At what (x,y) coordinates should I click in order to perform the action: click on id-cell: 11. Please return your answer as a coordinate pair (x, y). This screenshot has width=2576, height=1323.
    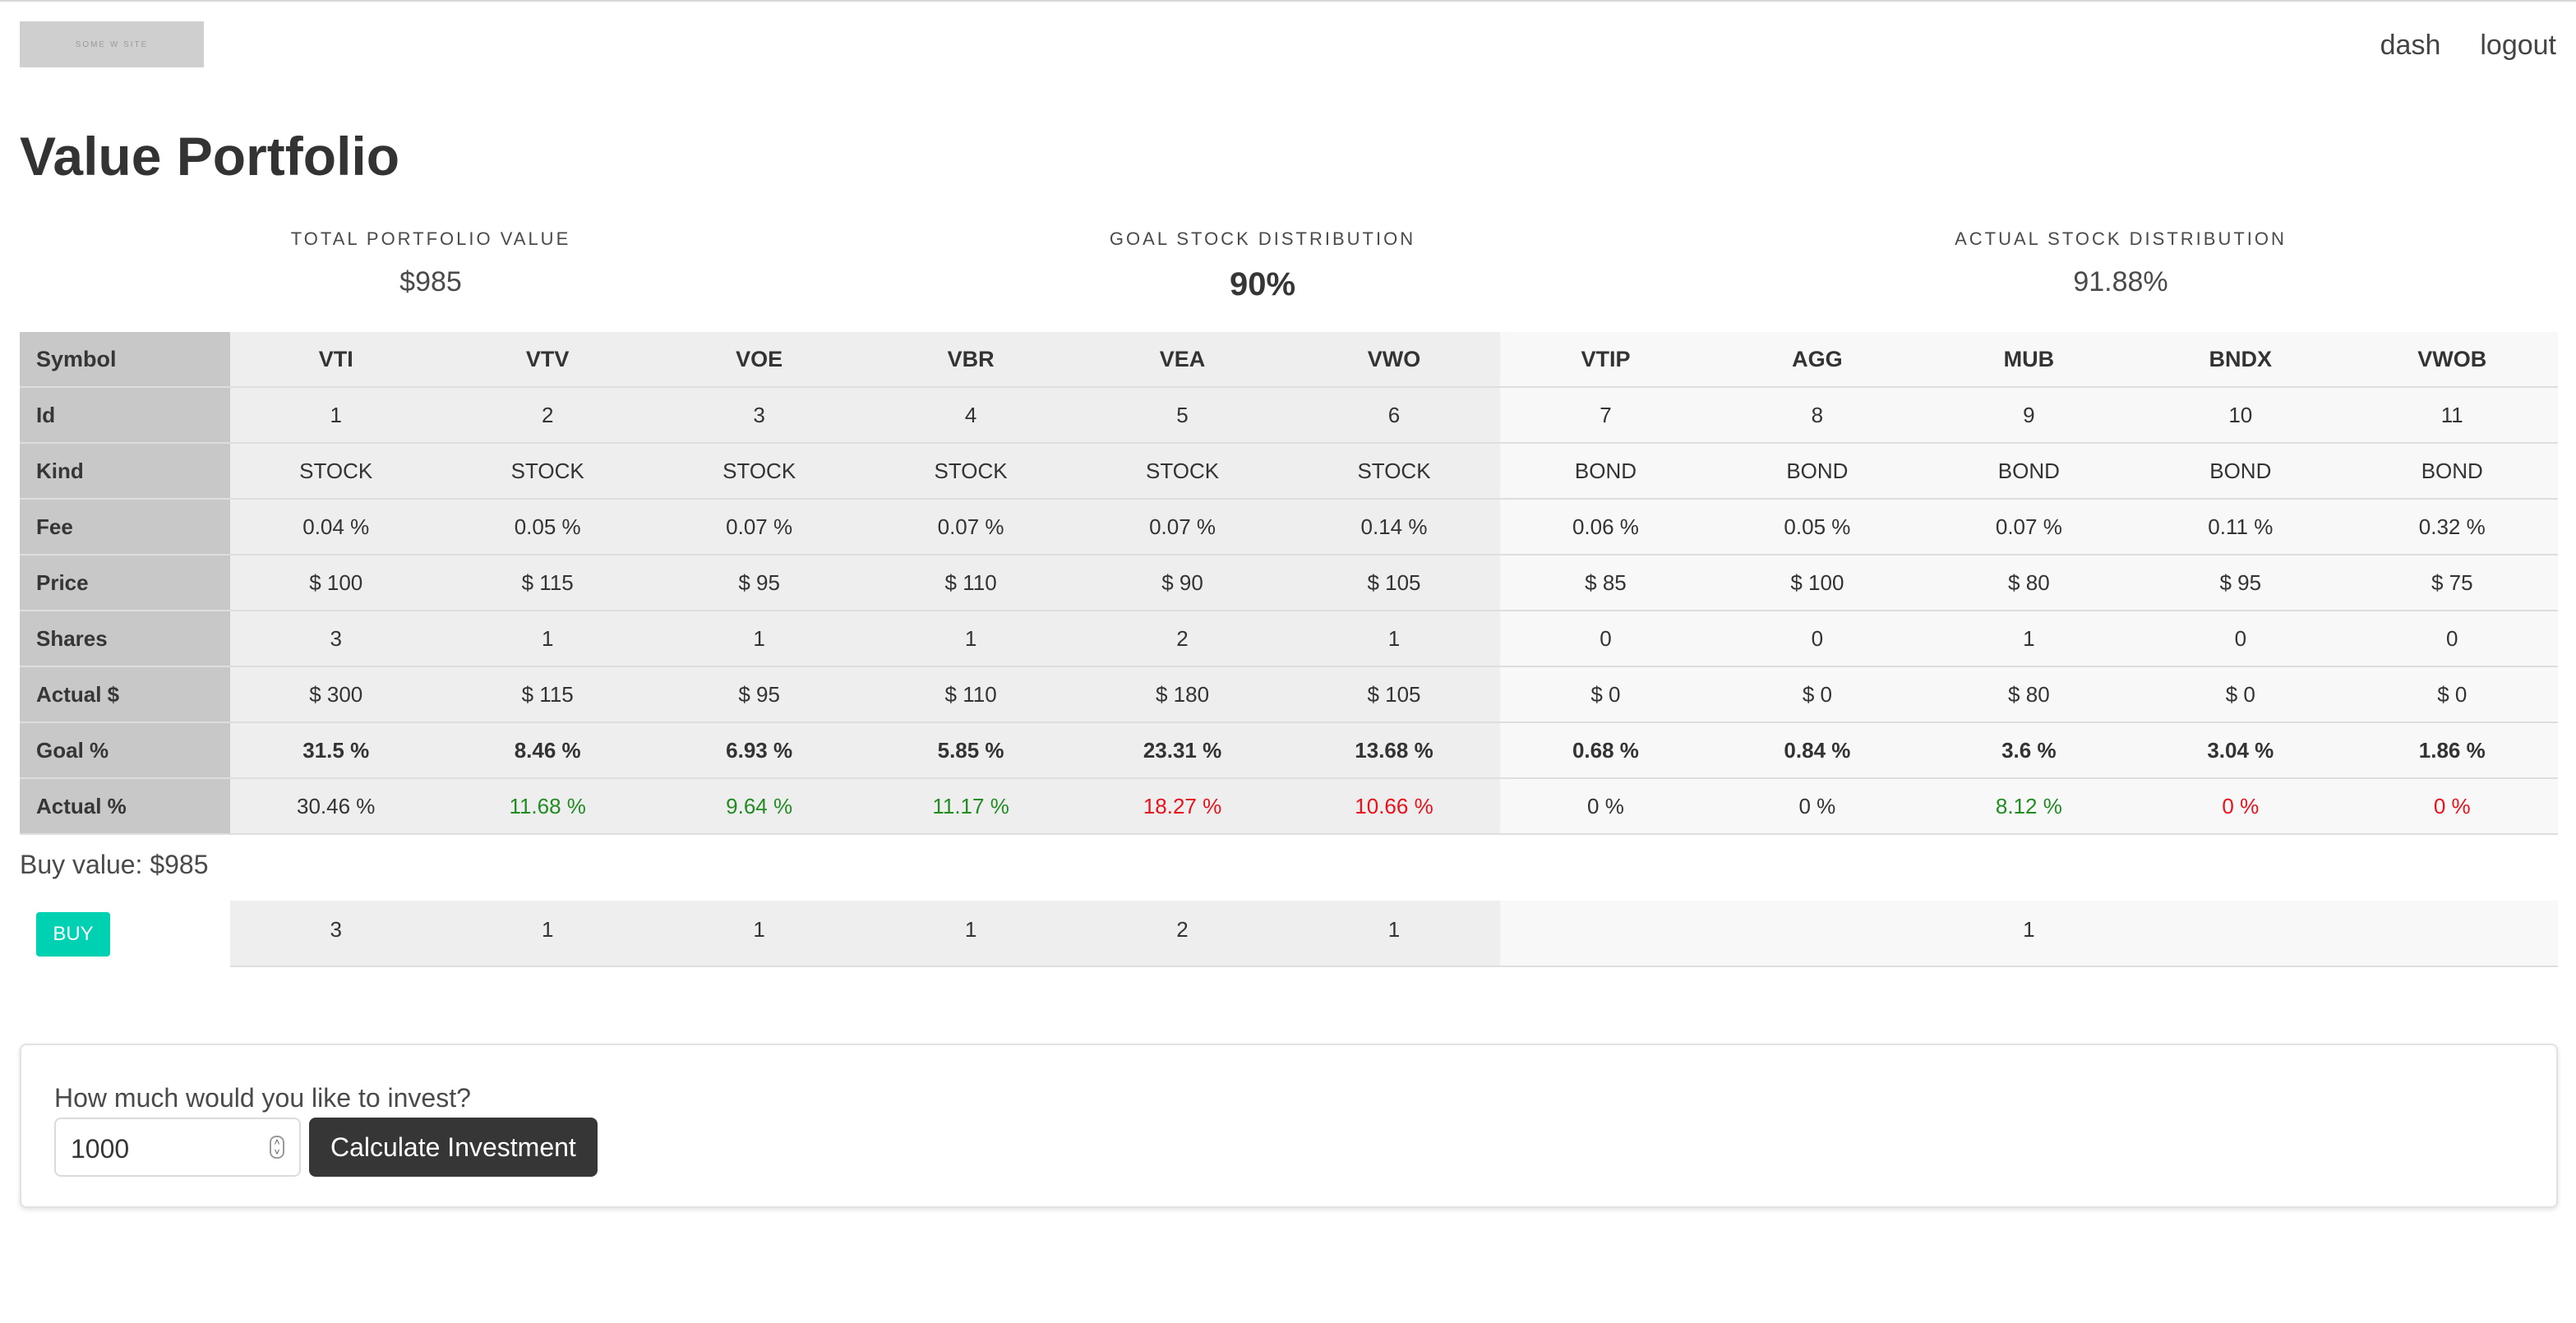
    Looking at the image, I should click on (2452, 416).